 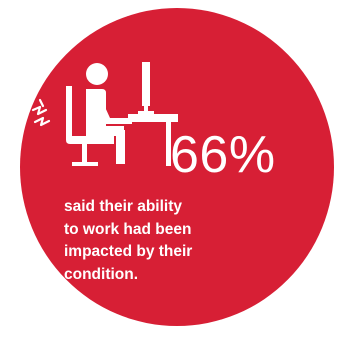 What do you see at coordinates (41, 112) in the screenshot?
I see `pain-lines-icon` at bounding box center [41, 112].